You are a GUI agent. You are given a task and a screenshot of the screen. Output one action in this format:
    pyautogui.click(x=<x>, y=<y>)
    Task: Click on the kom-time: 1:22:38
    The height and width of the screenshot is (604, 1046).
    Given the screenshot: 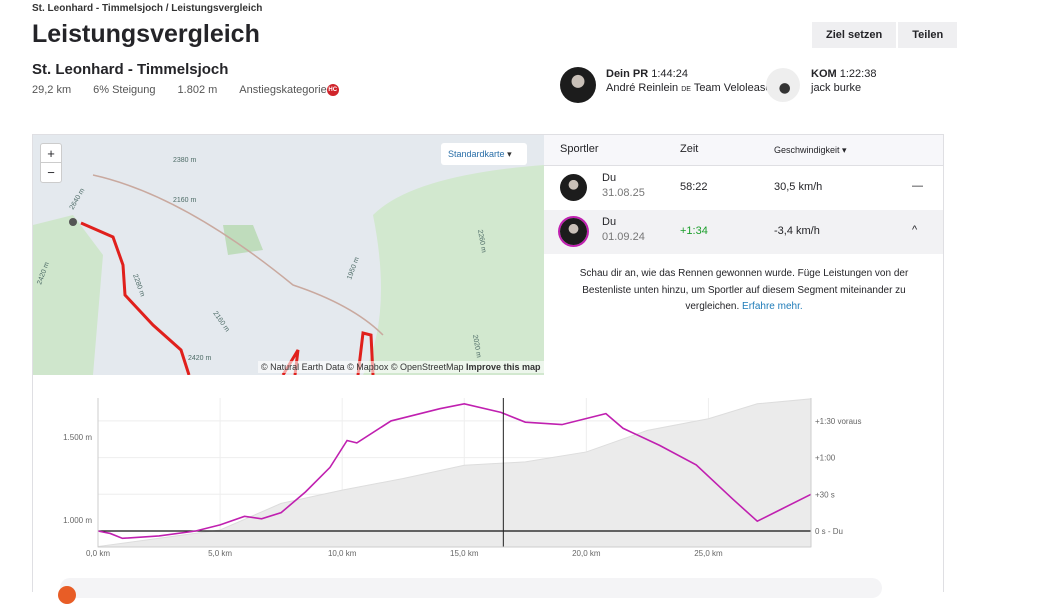 What is the action you would take?
    pyautogui.click(x=858, y=74)
    